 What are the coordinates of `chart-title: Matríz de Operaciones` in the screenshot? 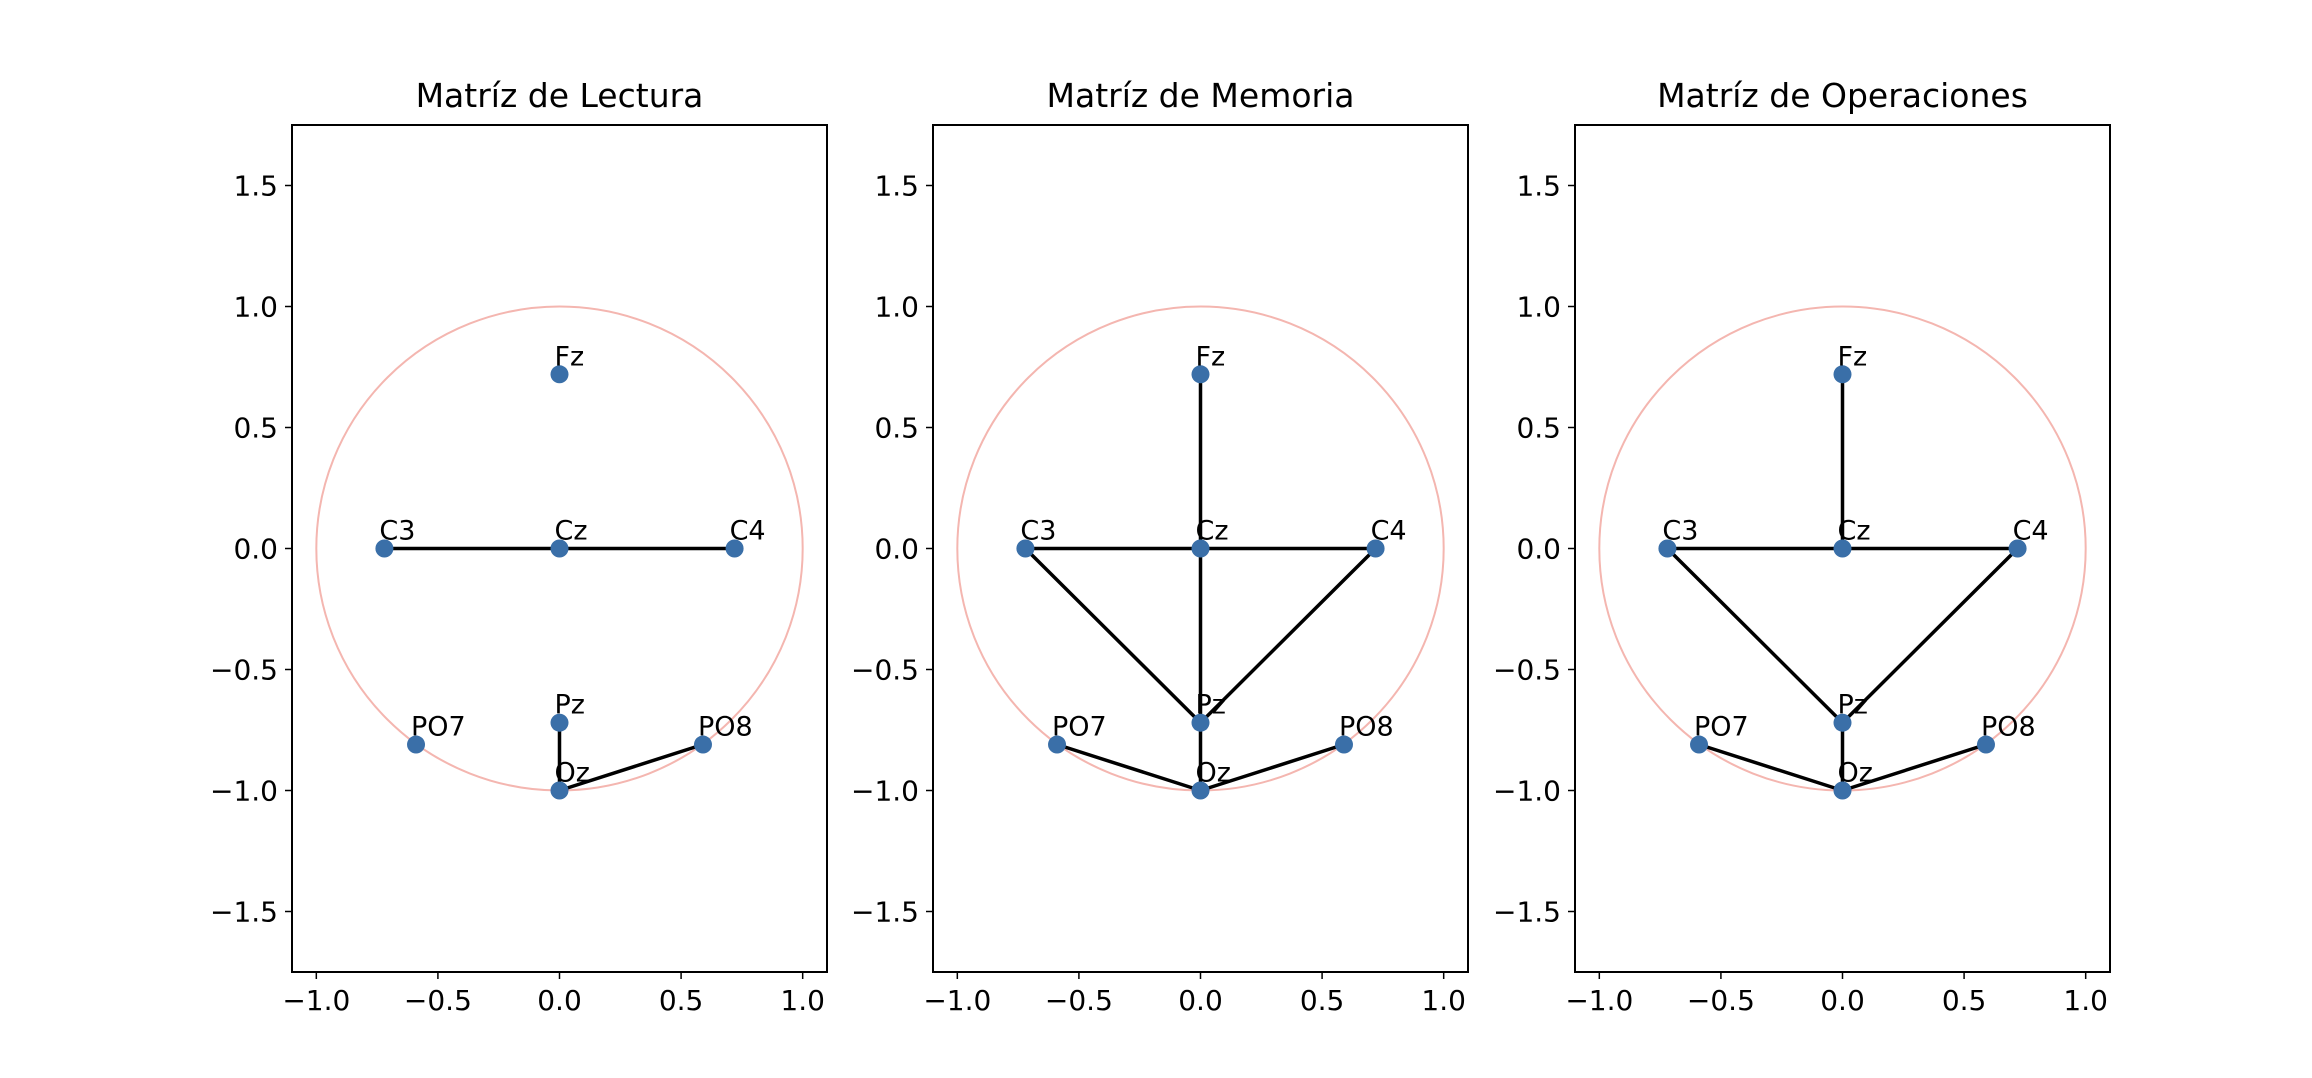 It's located at (1842, 95).